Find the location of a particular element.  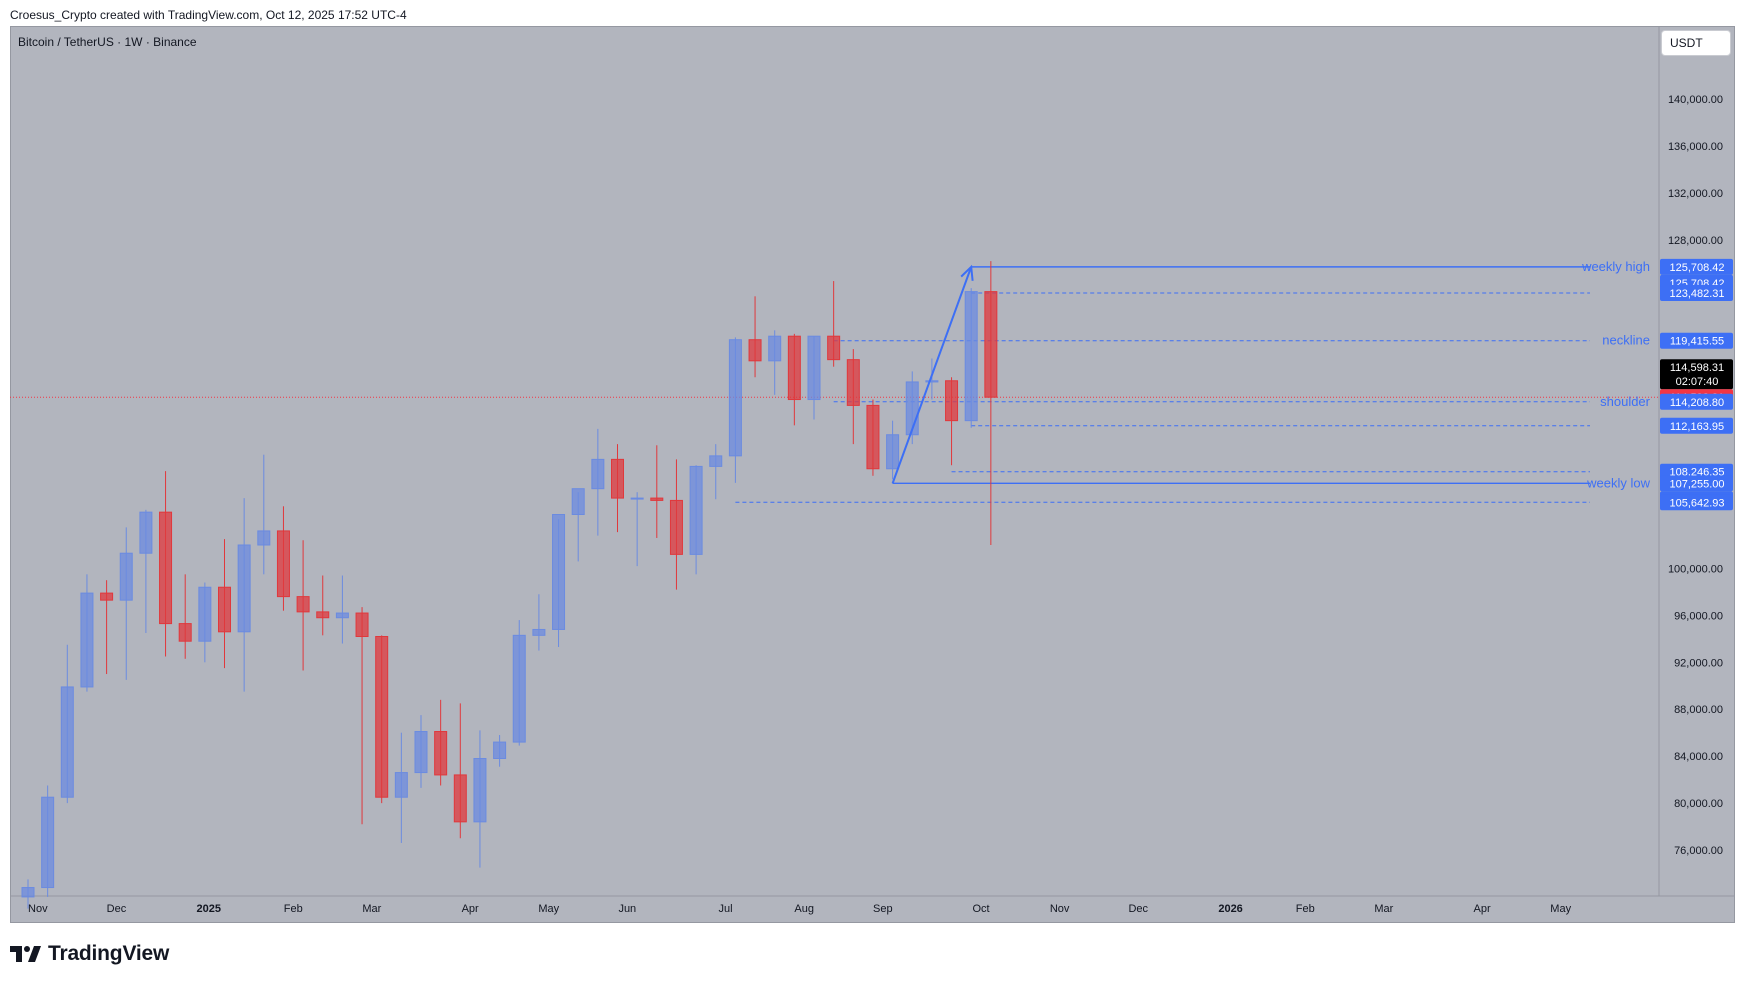

price-label-text: 125,708.42 is located at coordinates (1696, 268).